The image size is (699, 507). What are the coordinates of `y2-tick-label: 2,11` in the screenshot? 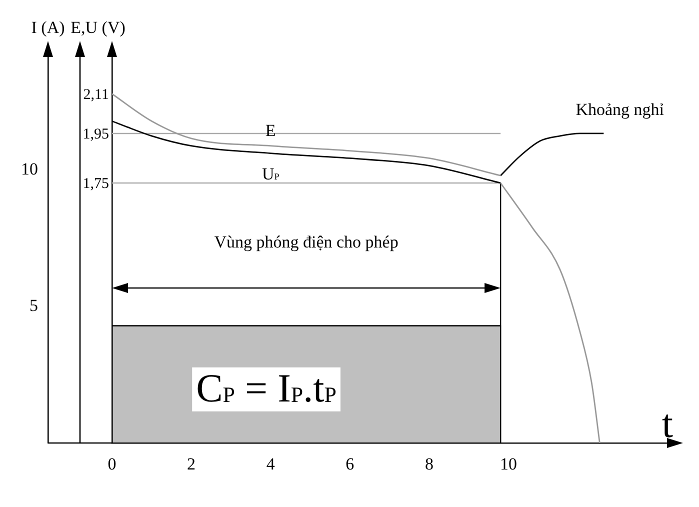 It's located at (96, 94).